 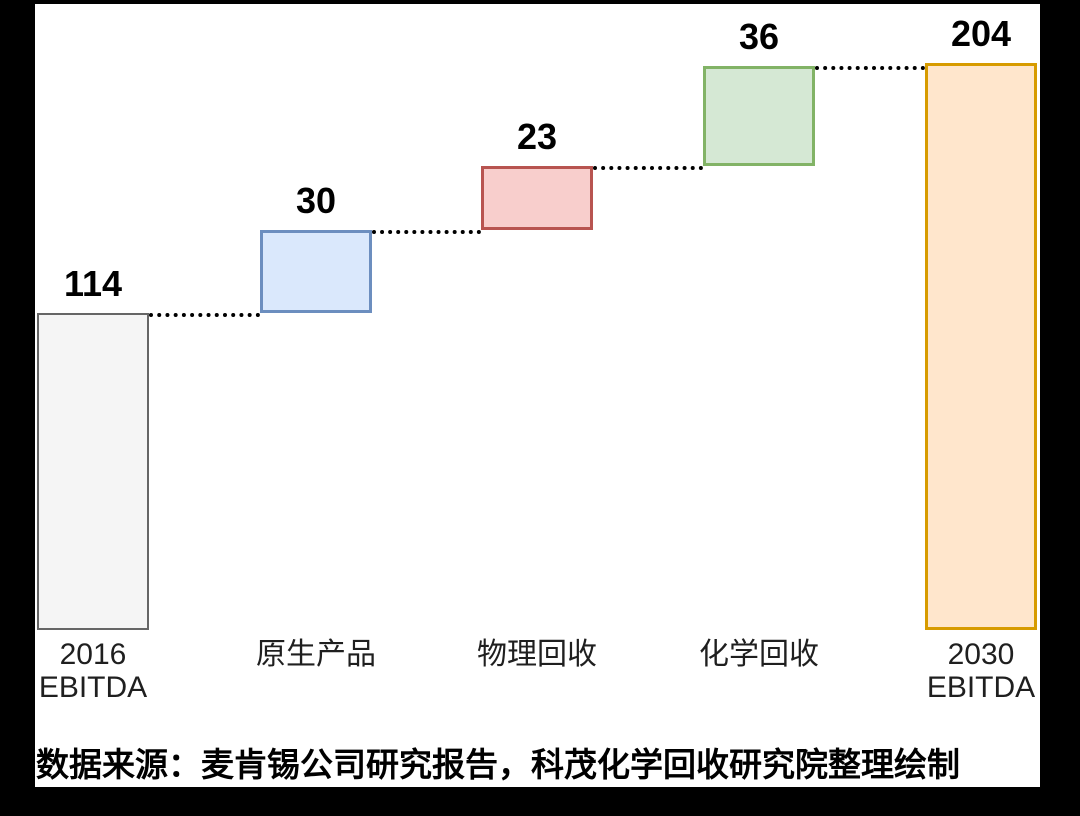 What do you see at coordinates (537, 136) in the screenshot?
I see `bar-value-label-2: 23` at bounding box center [537, 136].